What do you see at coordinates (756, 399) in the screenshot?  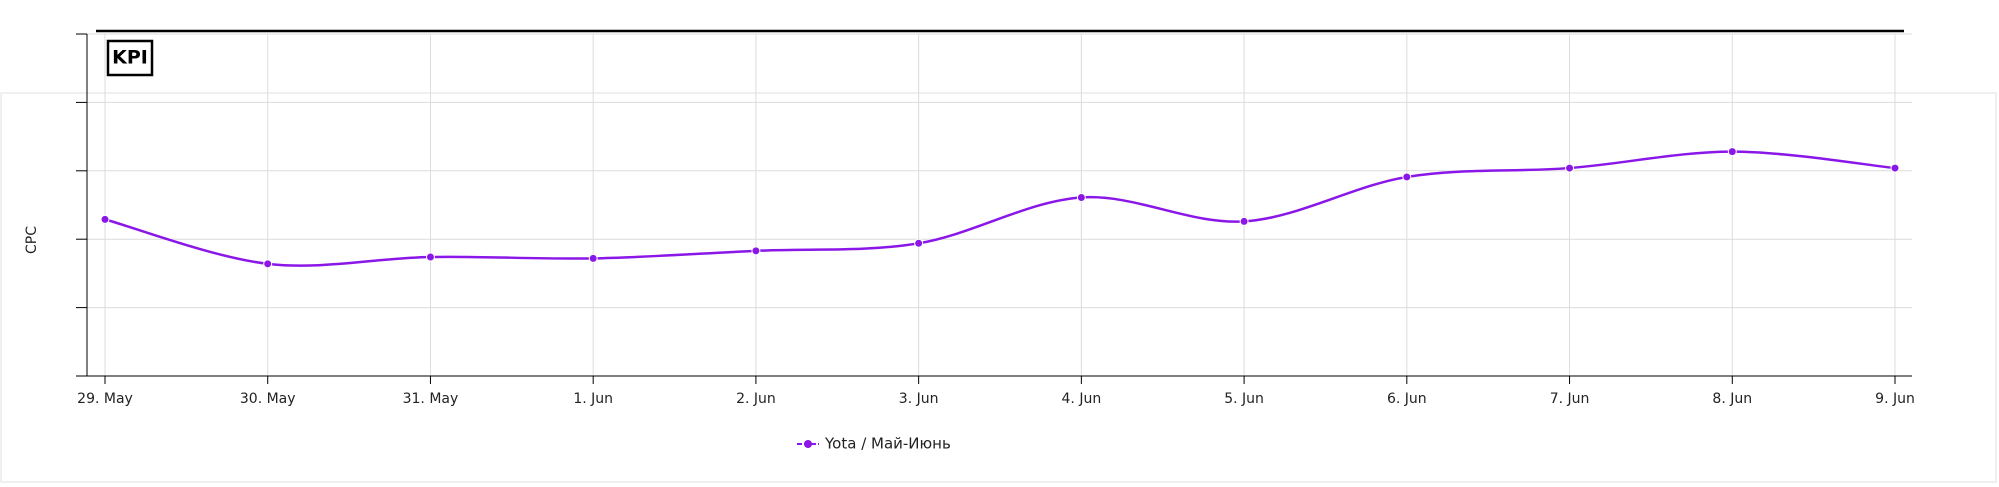 I see `x-tick-label: 2. Jun` at bounding box center [756, 399].